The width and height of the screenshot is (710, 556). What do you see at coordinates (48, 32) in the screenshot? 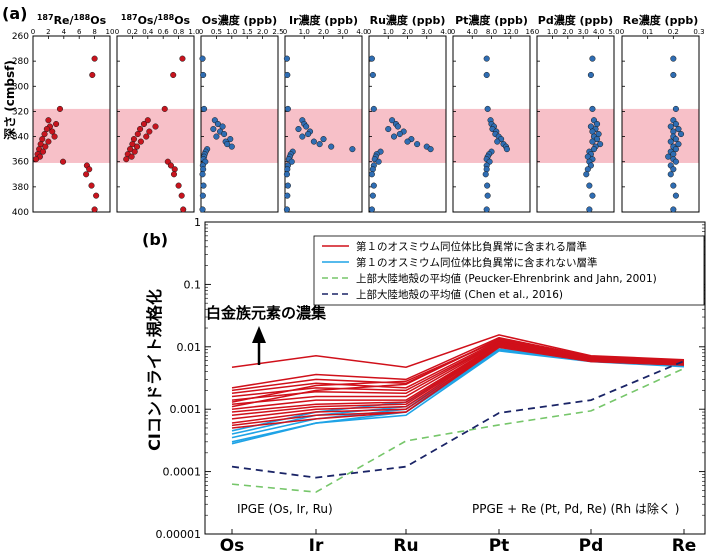
I see `x-tick-label: 2` at bounding box center [48, 32].